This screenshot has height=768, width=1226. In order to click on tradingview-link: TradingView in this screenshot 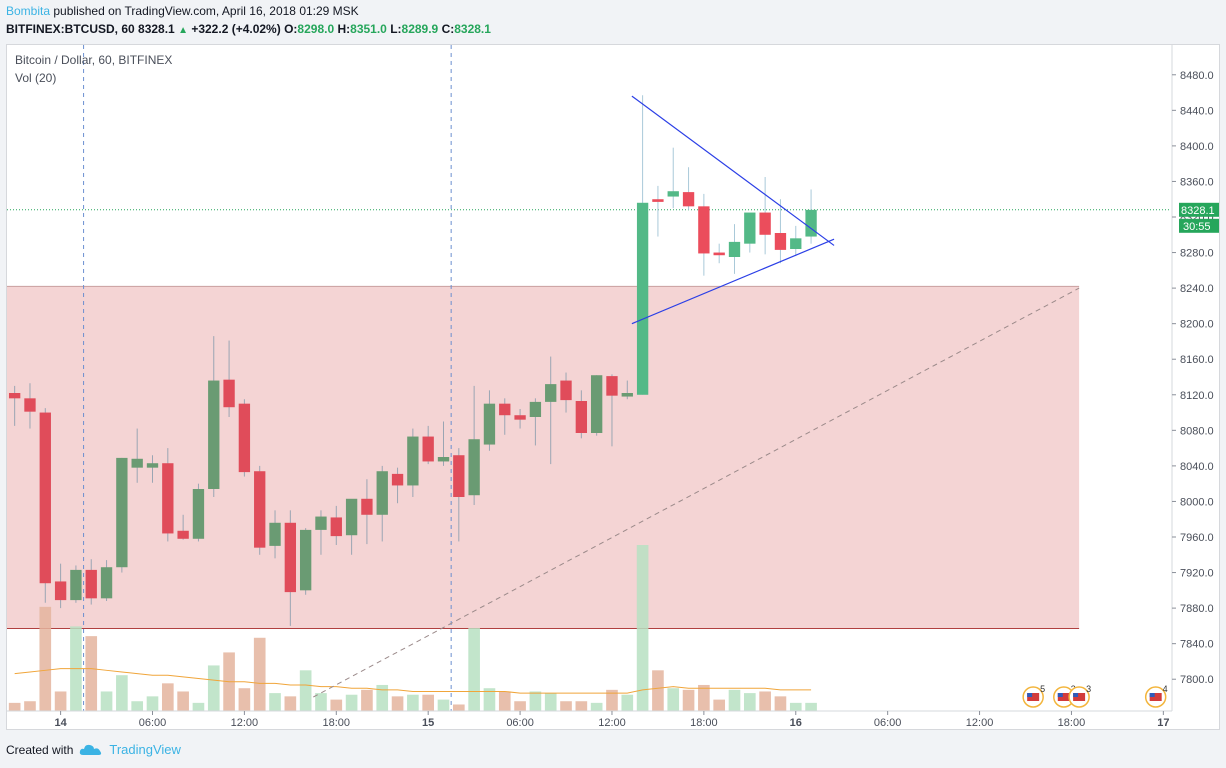, I will do `click(145, 749)`.